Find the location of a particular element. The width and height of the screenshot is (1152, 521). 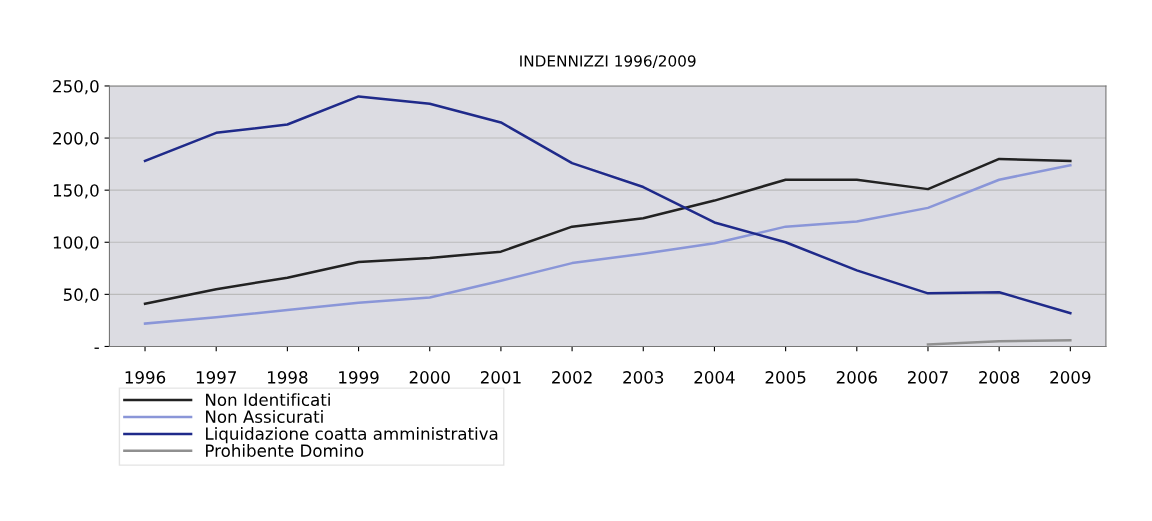

y-tick-label: 200,0 is located at coordinates (76, 139).